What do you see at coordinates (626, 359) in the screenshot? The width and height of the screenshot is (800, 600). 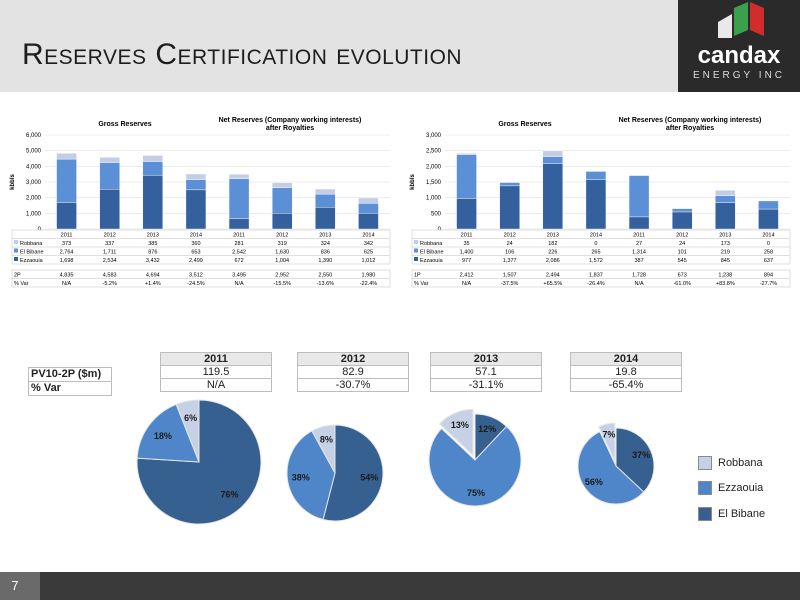 I see `pv-year: 2014` at bounding box center [626, 359].